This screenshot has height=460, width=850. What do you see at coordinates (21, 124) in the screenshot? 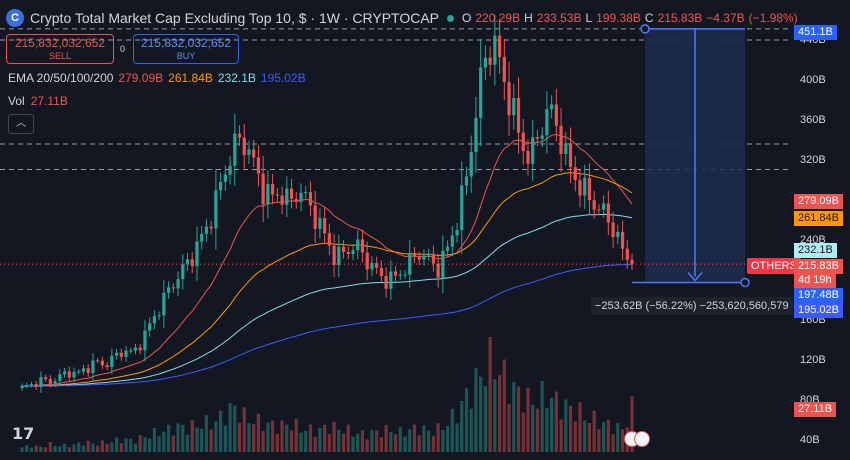
I see `collapse-legend-button: ︿` at bounding box center [21, 124].